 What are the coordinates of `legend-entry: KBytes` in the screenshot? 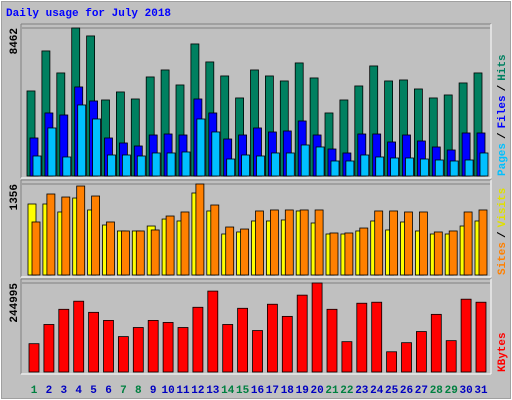 It's located at (503, 352).